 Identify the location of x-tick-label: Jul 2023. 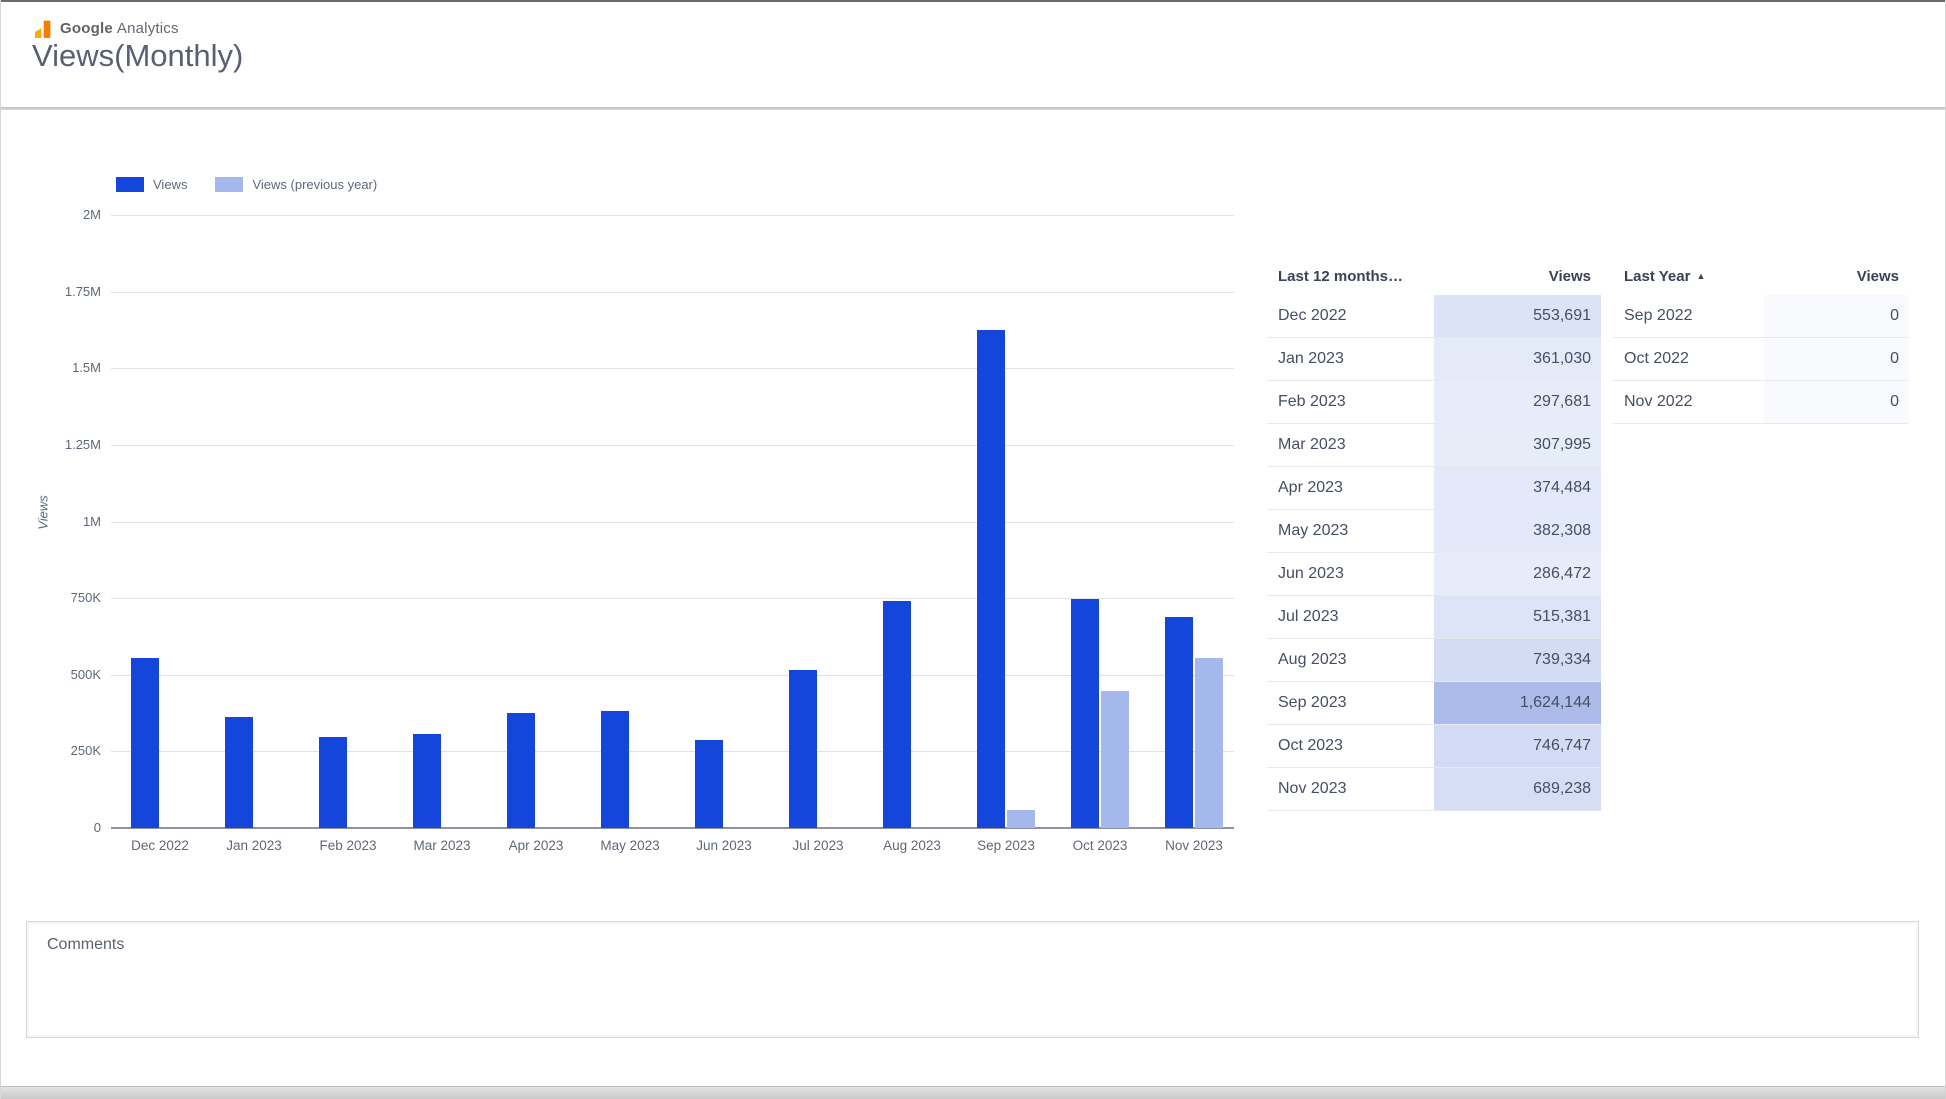
(818, 845).